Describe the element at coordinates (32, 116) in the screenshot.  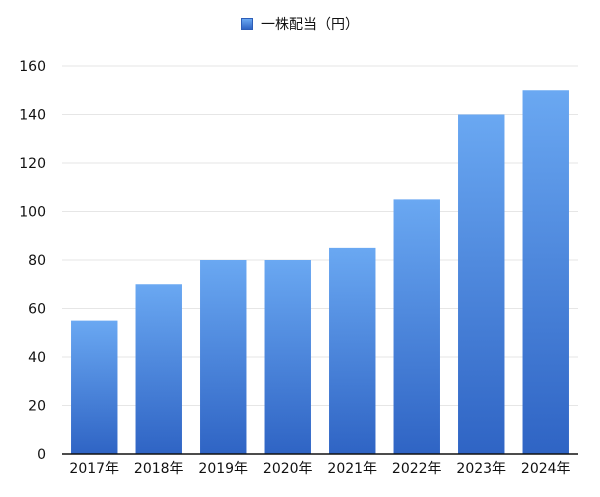
I see `y-tick-label: 140` at that location.